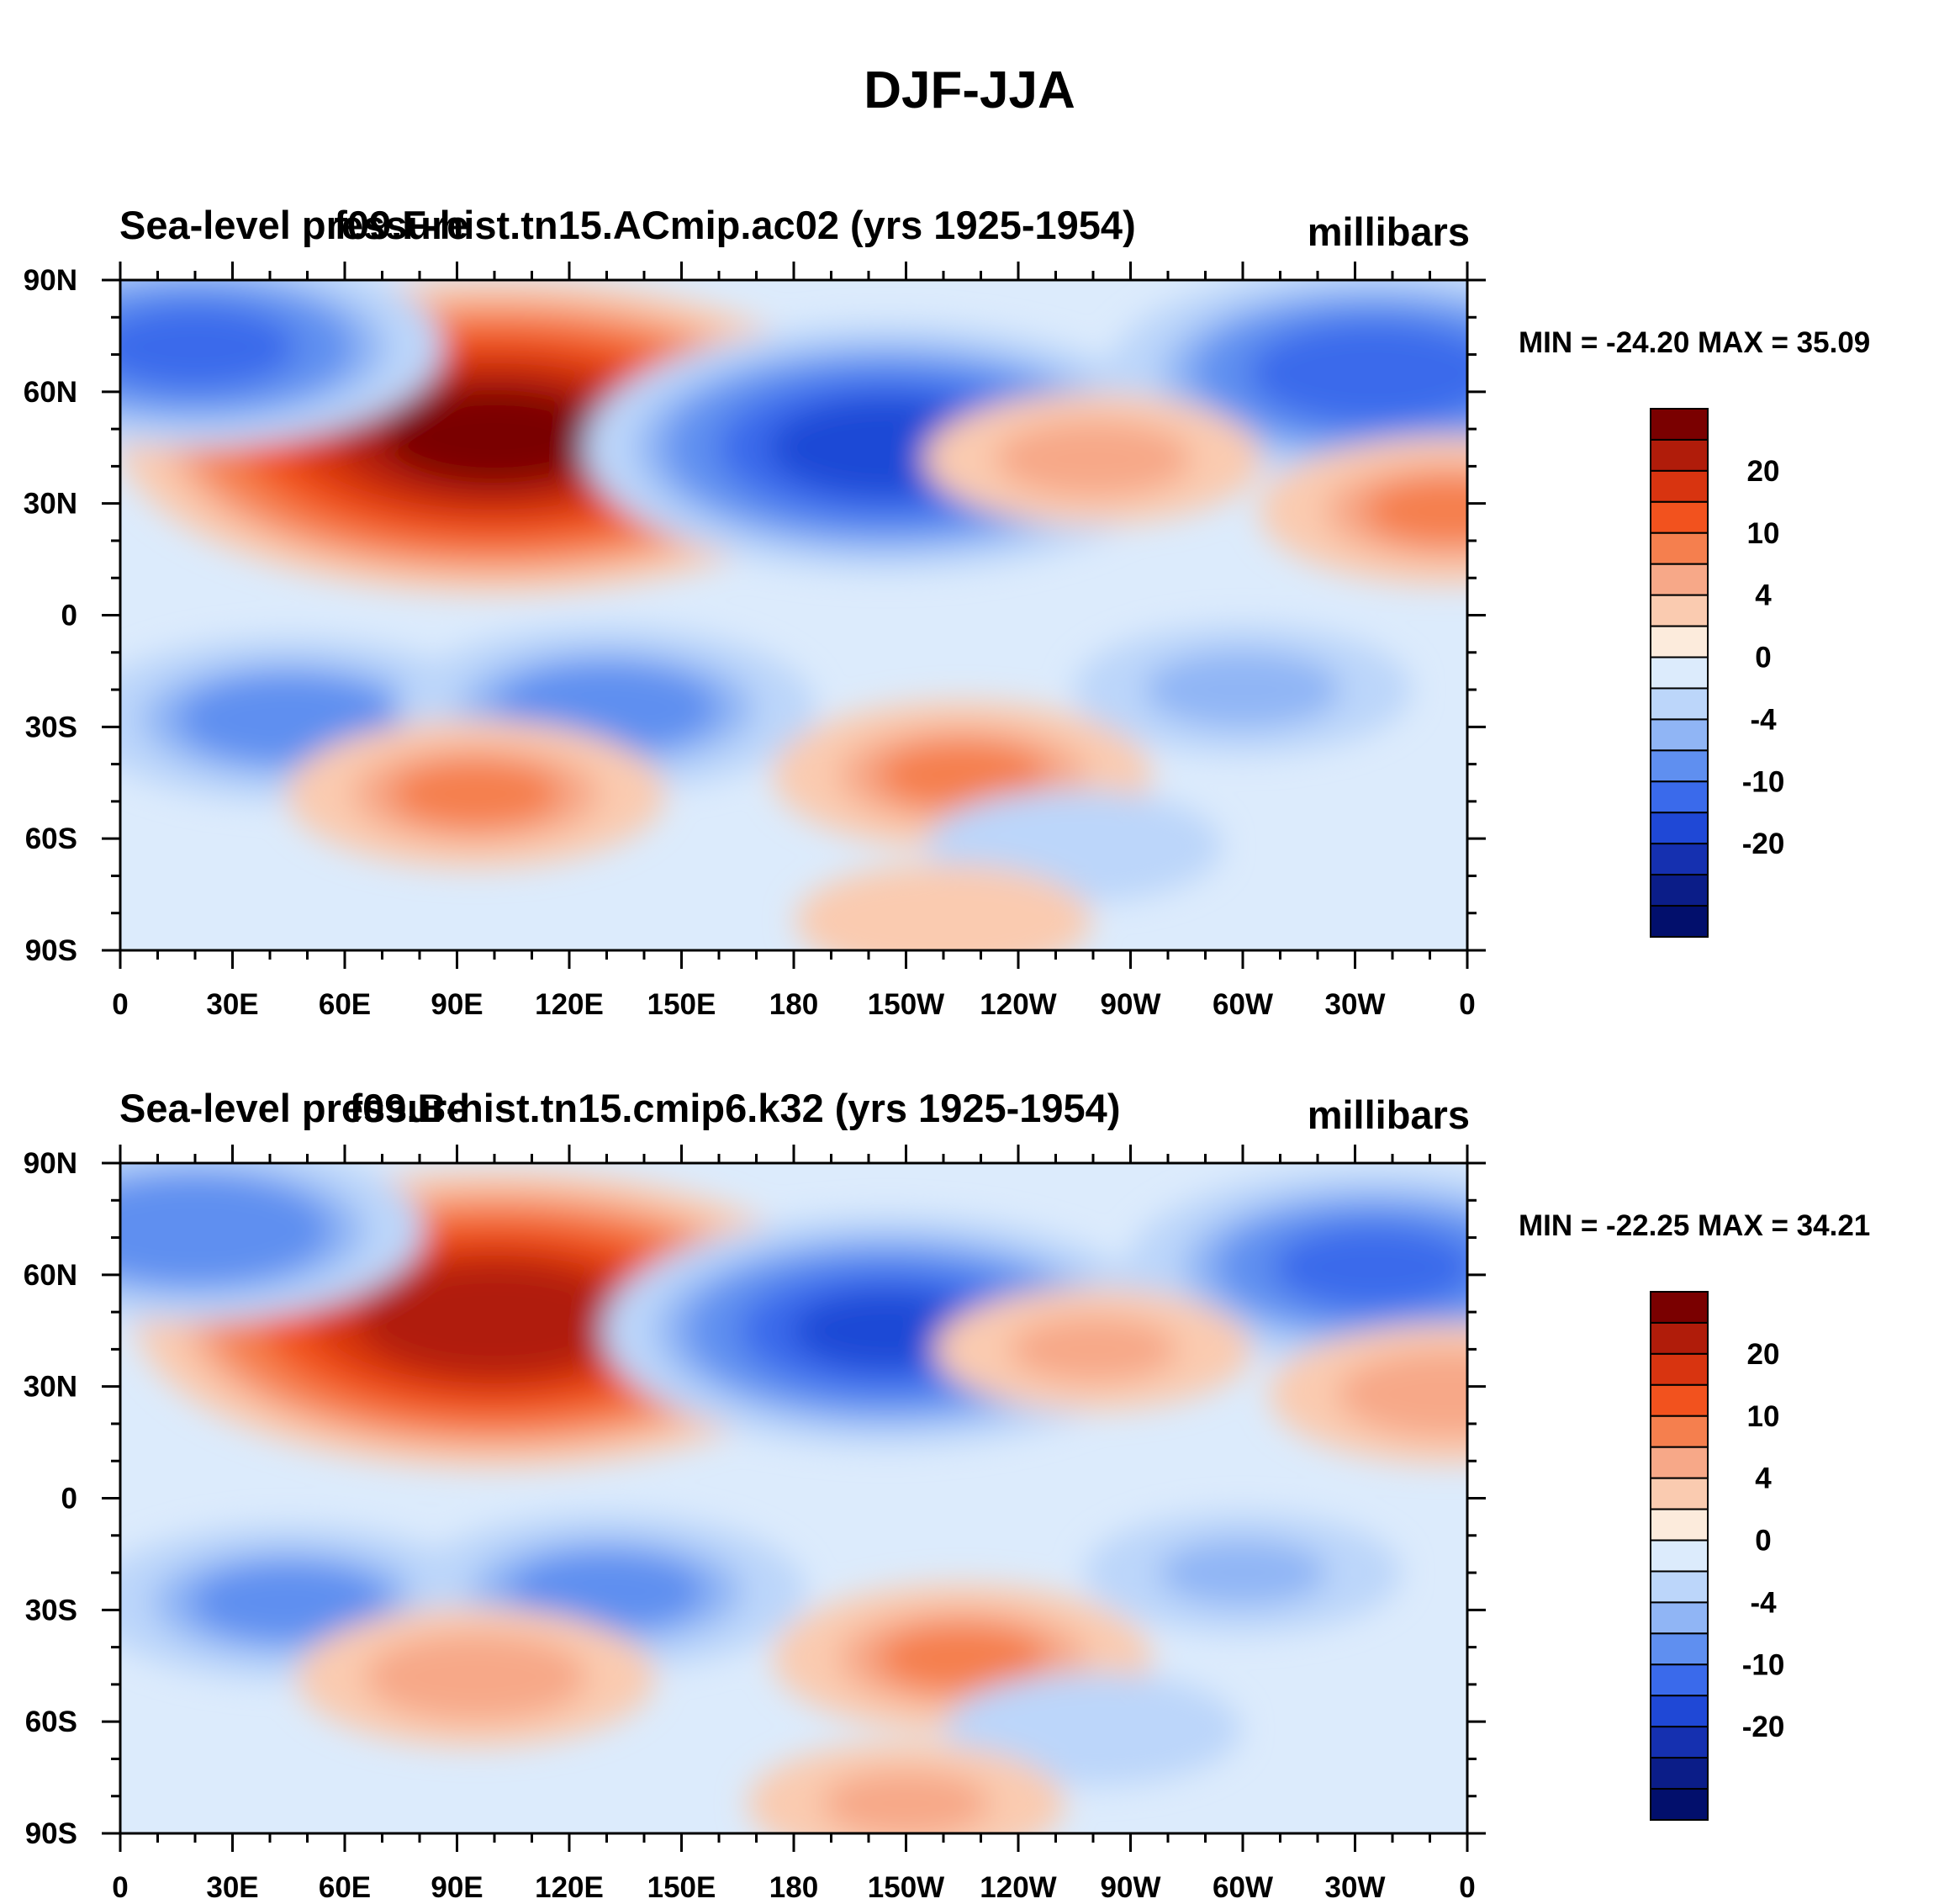 The width and height of the screenshot is (1939, 1904). I want to click on y-tick-label: 90N, so click(50, 1163).